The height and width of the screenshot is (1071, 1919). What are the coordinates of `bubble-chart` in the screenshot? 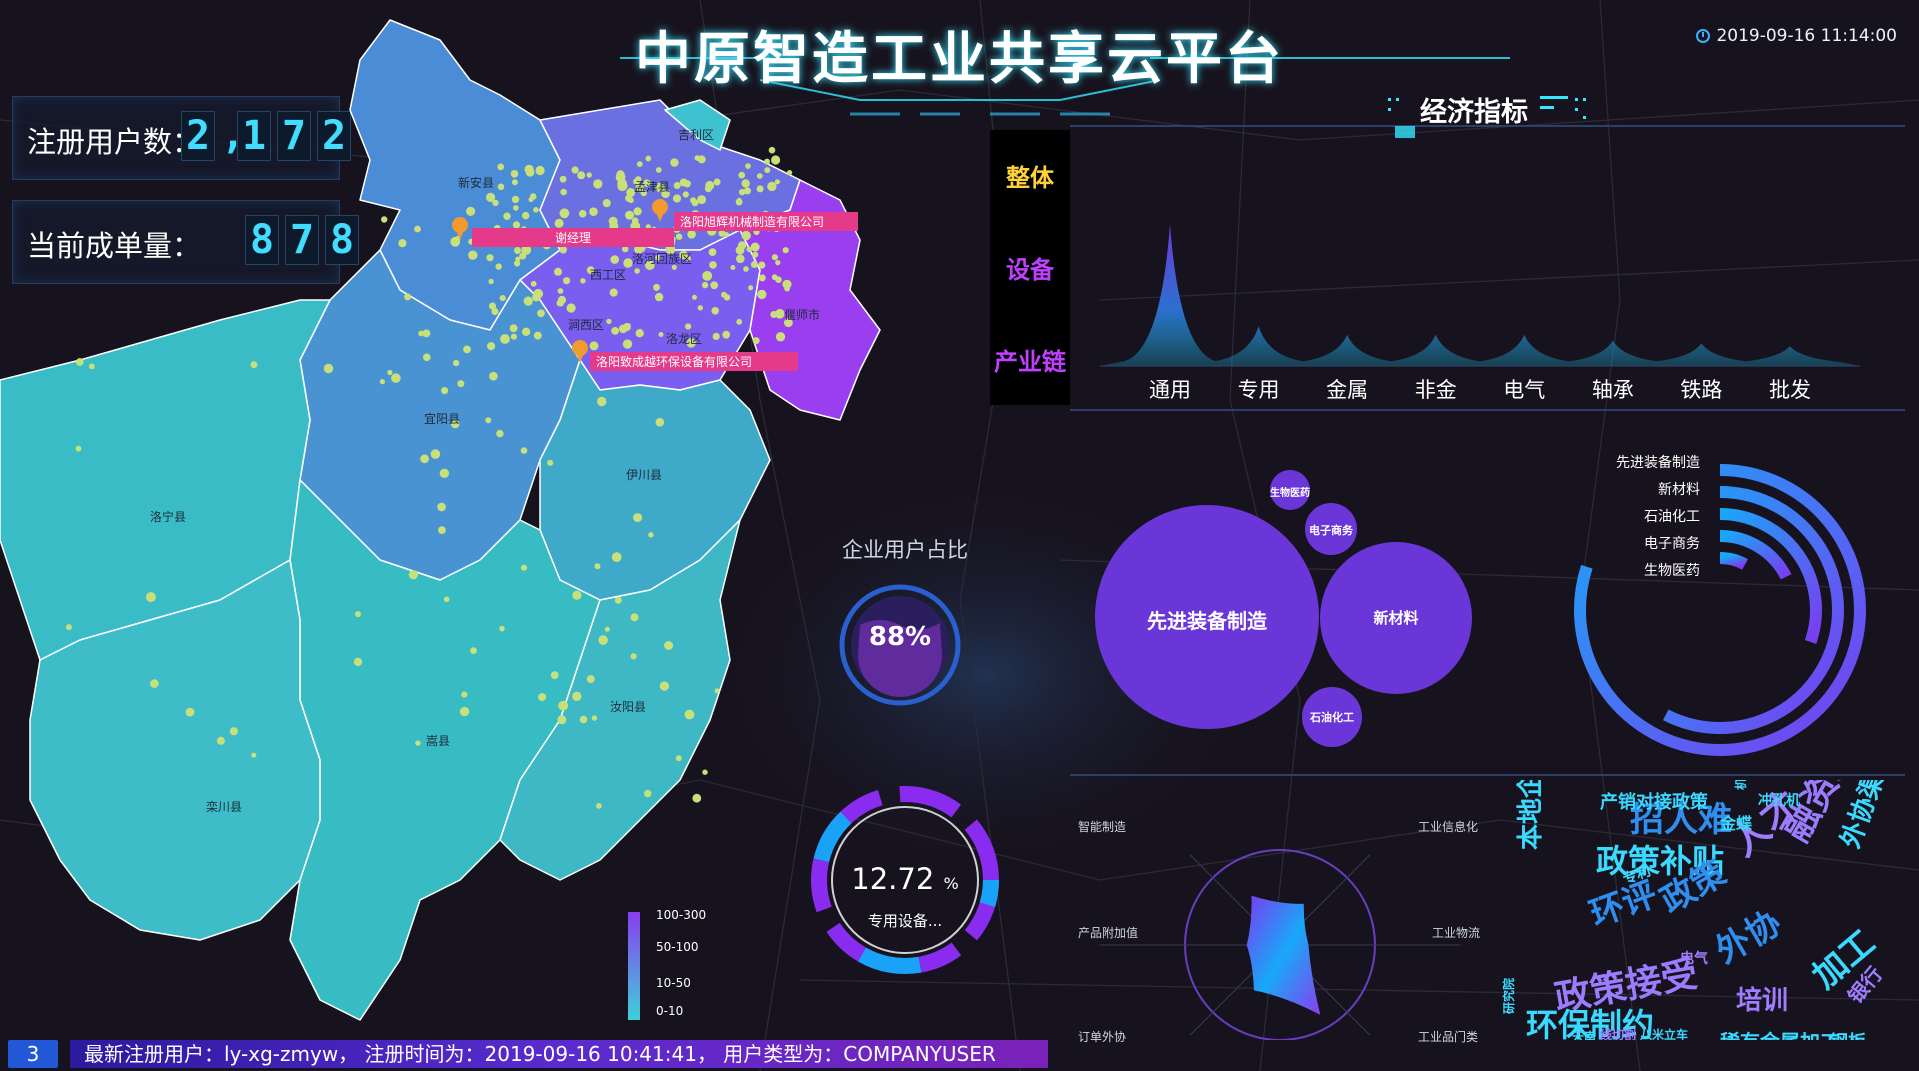 It's located at (1283, 608).